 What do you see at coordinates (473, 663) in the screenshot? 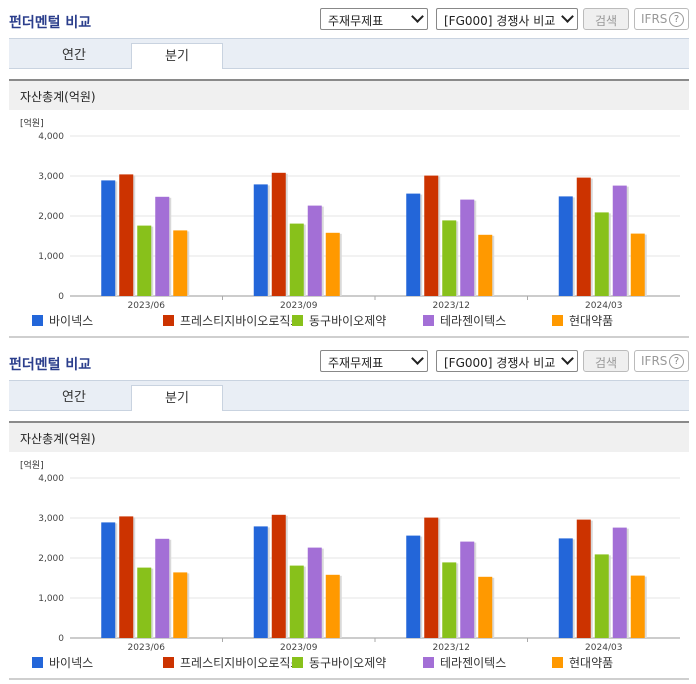
I see `legend-label: 테라젠이텍스` at bounding box center [473, 663].